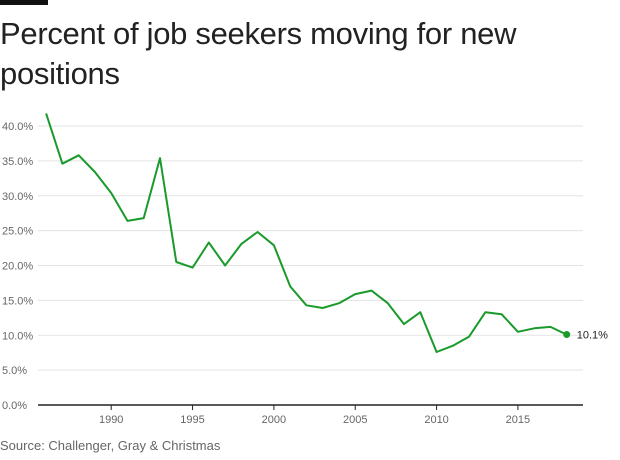 The width and height of the screenshot is (620, 460). I want to click on x-tick-label: 2005, so click(355, 420).